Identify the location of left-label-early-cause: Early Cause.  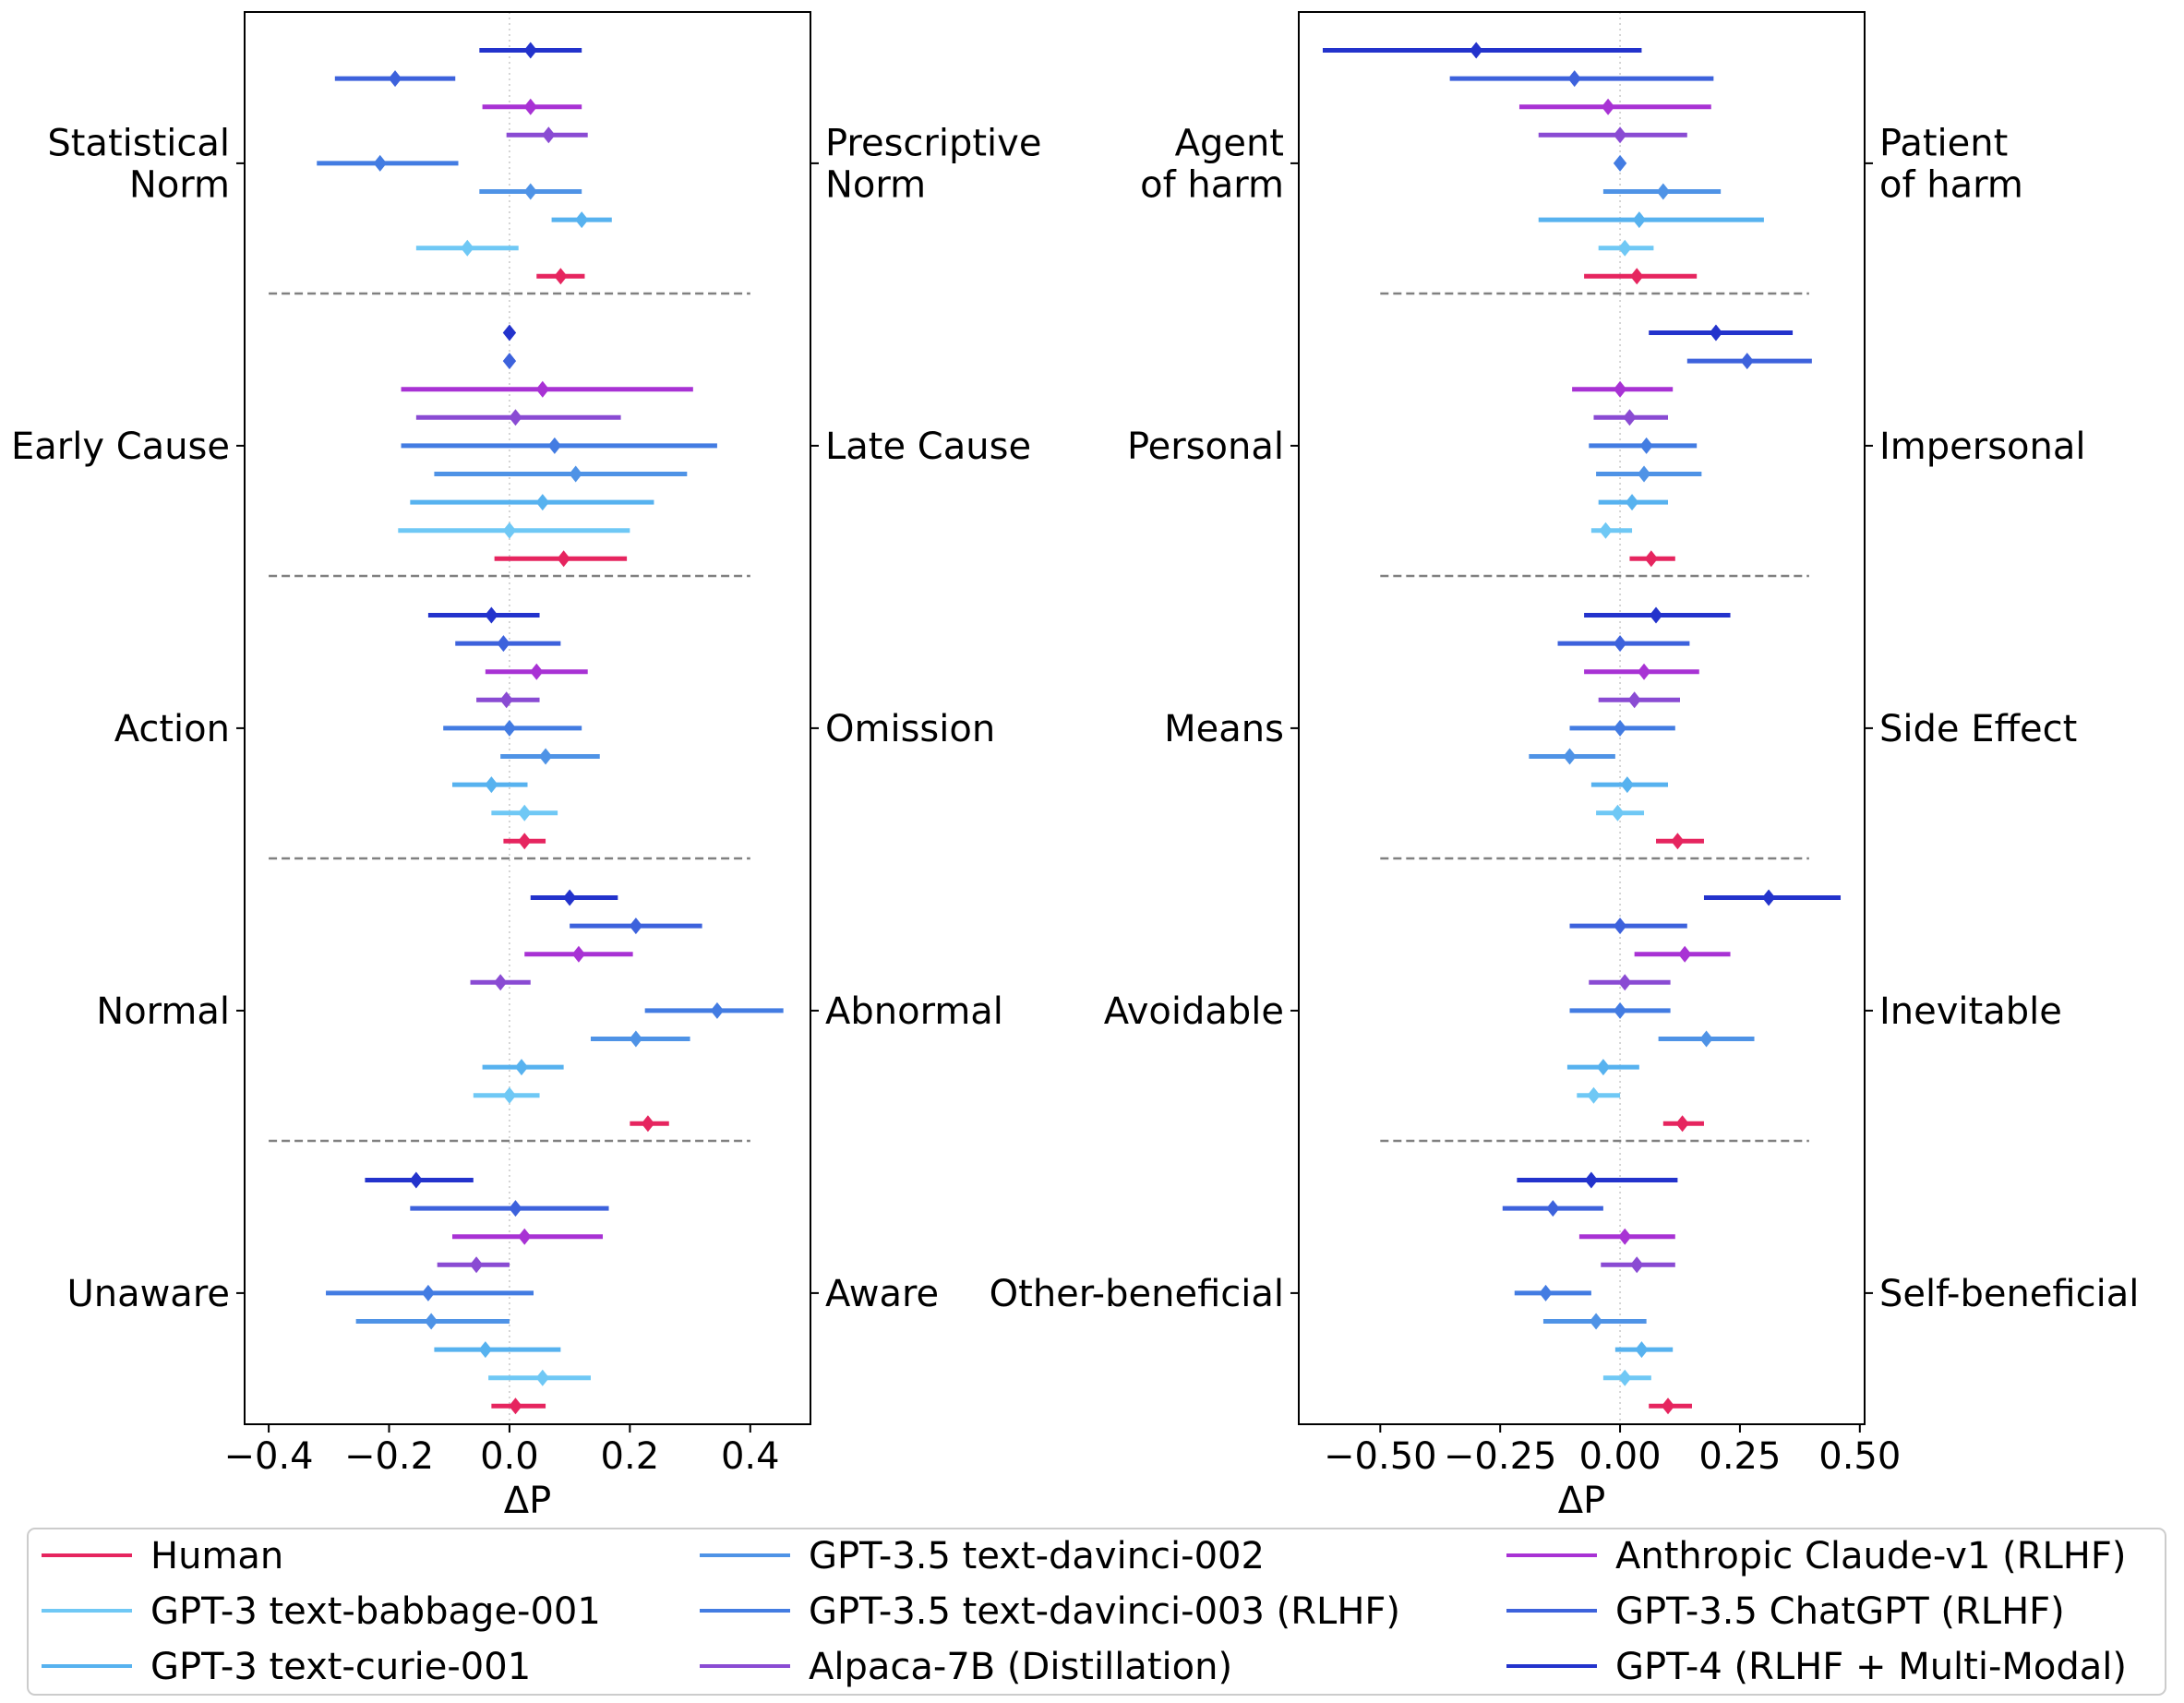
(120, 447).